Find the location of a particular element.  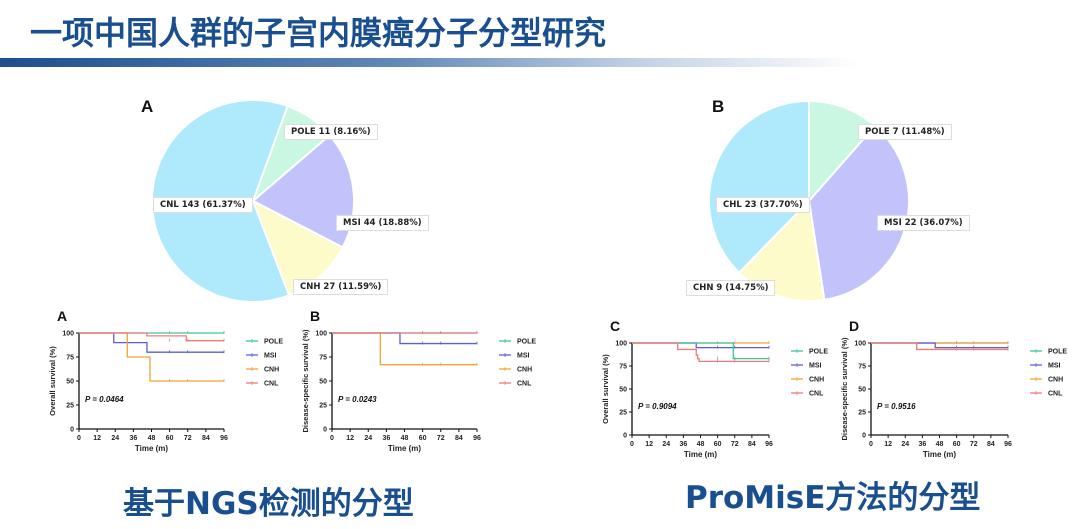

pie-chart-ngs is located at coordinates (253, 201).